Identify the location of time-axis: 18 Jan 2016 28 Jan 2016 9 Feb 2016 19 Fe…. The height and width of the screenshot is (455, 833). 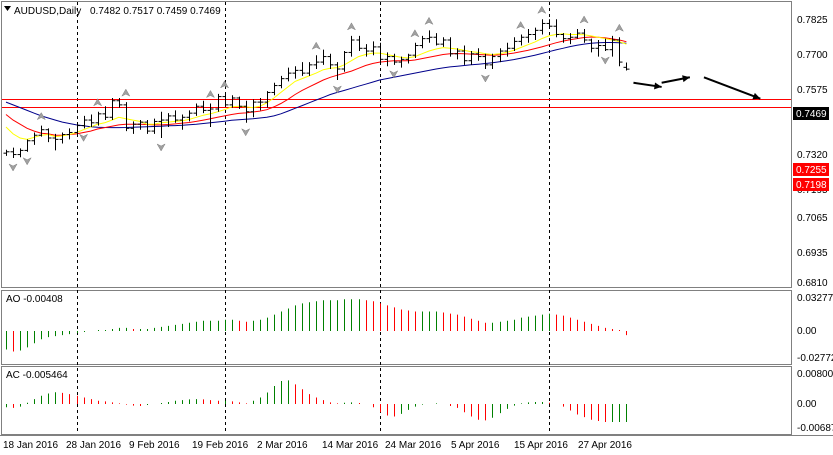
(317, 445).